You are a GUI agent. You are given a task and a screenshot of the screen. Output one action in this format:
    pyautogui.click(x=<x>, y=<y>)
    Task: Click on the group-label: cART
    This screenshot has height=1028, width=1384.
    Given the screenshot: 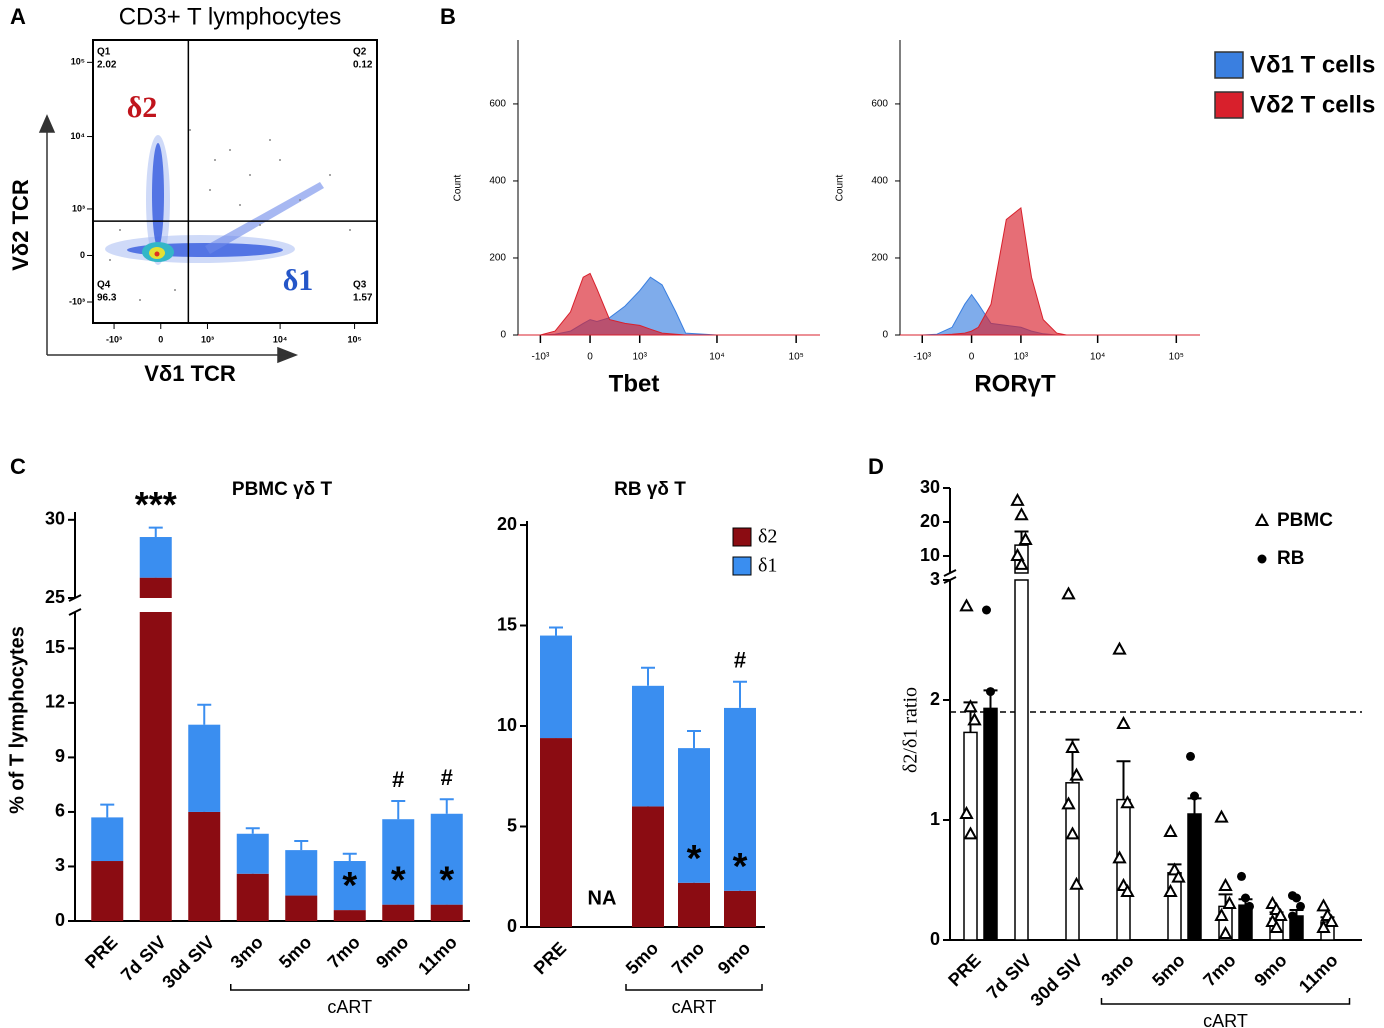 What is the action you would take?
    pyautogui.click(x=694, y=1007)
    